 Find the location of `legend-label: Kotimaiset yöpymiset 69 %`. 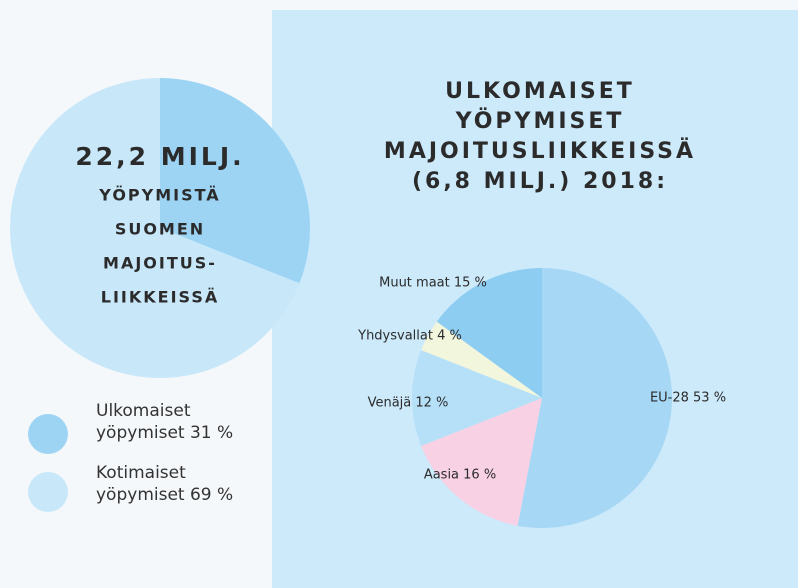

legend-label: Kotimaiset yöpymiset 69 % is located at coordinates (165, 484).